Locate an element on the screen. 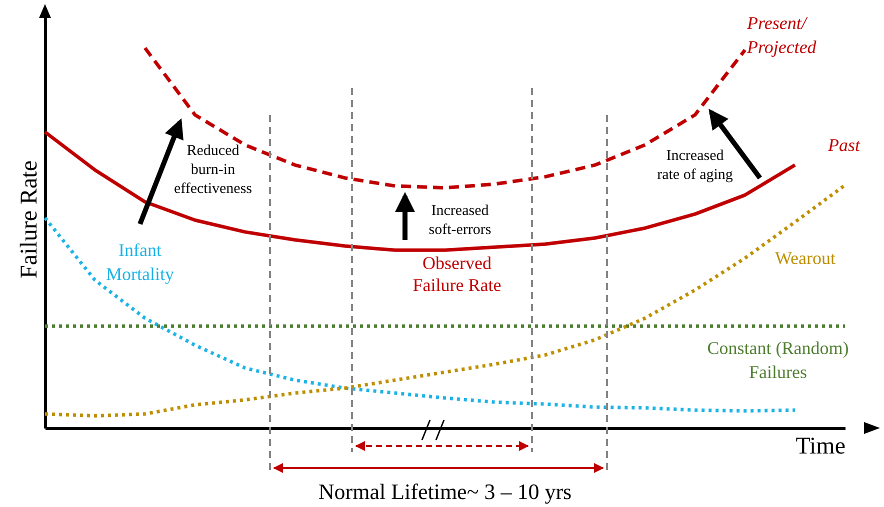  series-label: Constant (Random) Failures is located at coordinates (778, 360).